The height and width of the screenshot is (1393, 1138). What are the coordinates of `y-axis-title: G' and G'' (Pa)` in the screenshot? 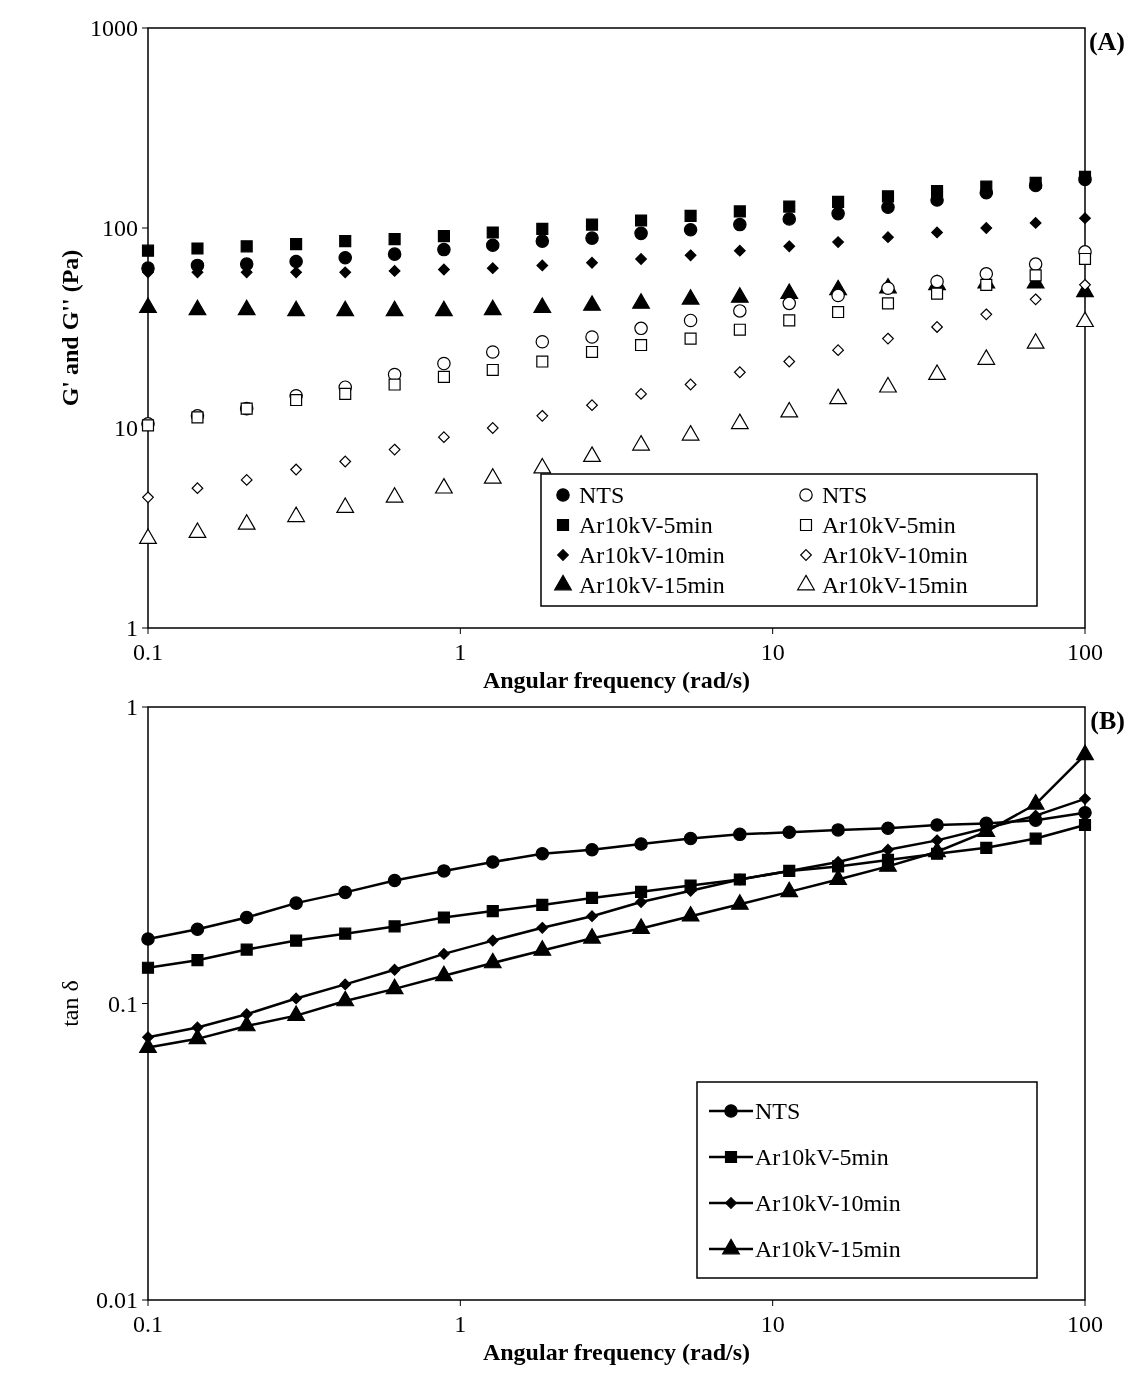 It's located at (70, 328).